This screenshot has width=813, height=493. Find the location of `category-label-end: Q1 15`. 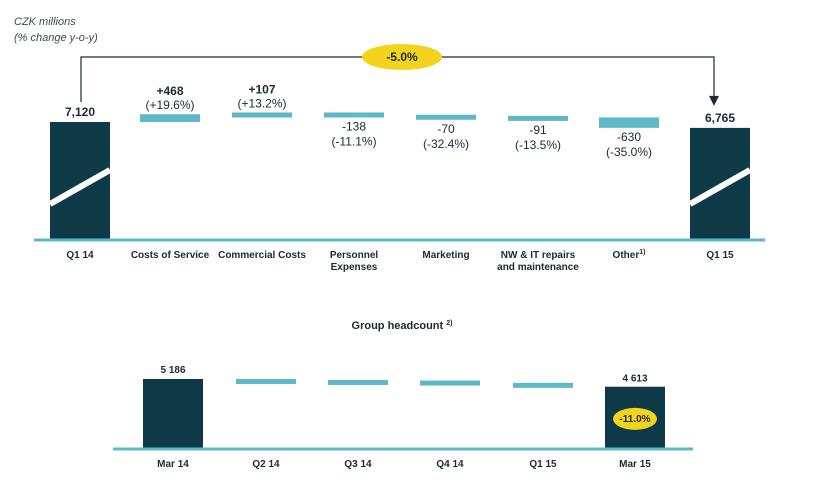

category-label-end: Q1 15 is located at coordinates (720, 255).